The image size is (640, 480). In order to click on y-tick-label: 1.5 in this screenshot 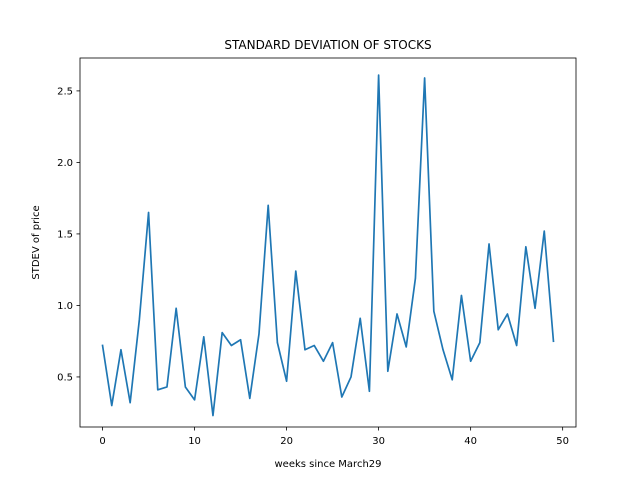, I will do `click(65, 234)`.